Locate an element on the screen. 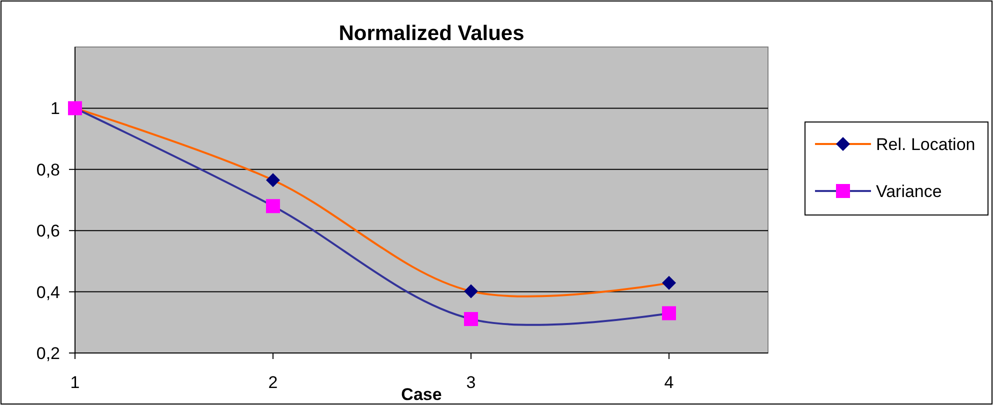 The width and height of the screenshot is (993, 405). x-tick-label: 1 is located at coordinates (75, 382).